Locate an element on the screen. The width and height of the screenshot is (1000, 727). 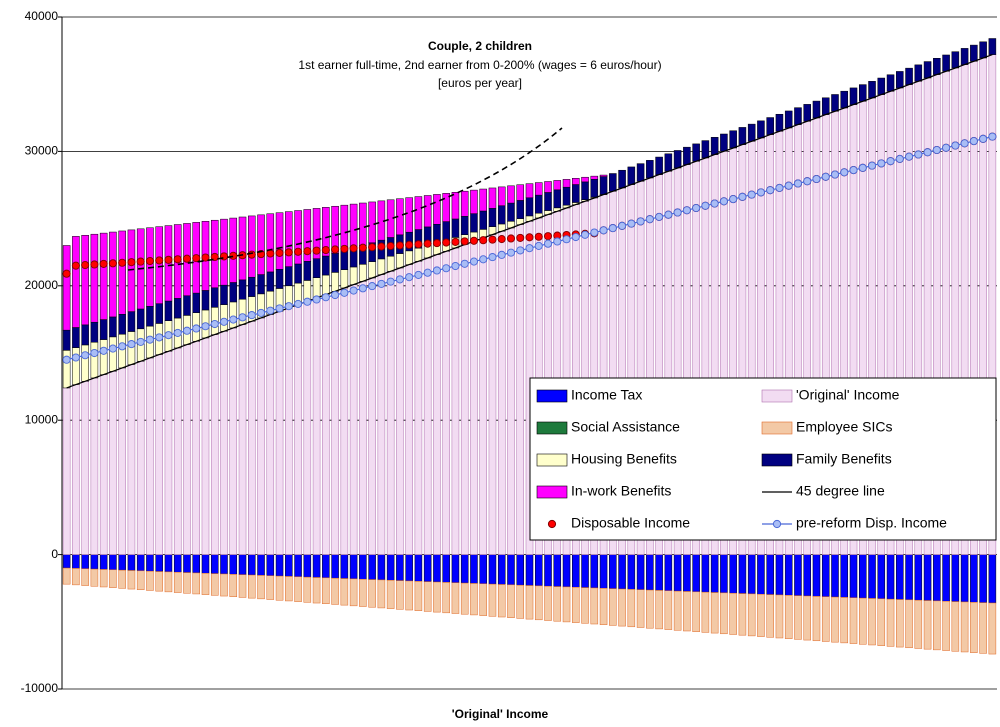
y-tick-label: 30000 is located at coordinates (42, 151).